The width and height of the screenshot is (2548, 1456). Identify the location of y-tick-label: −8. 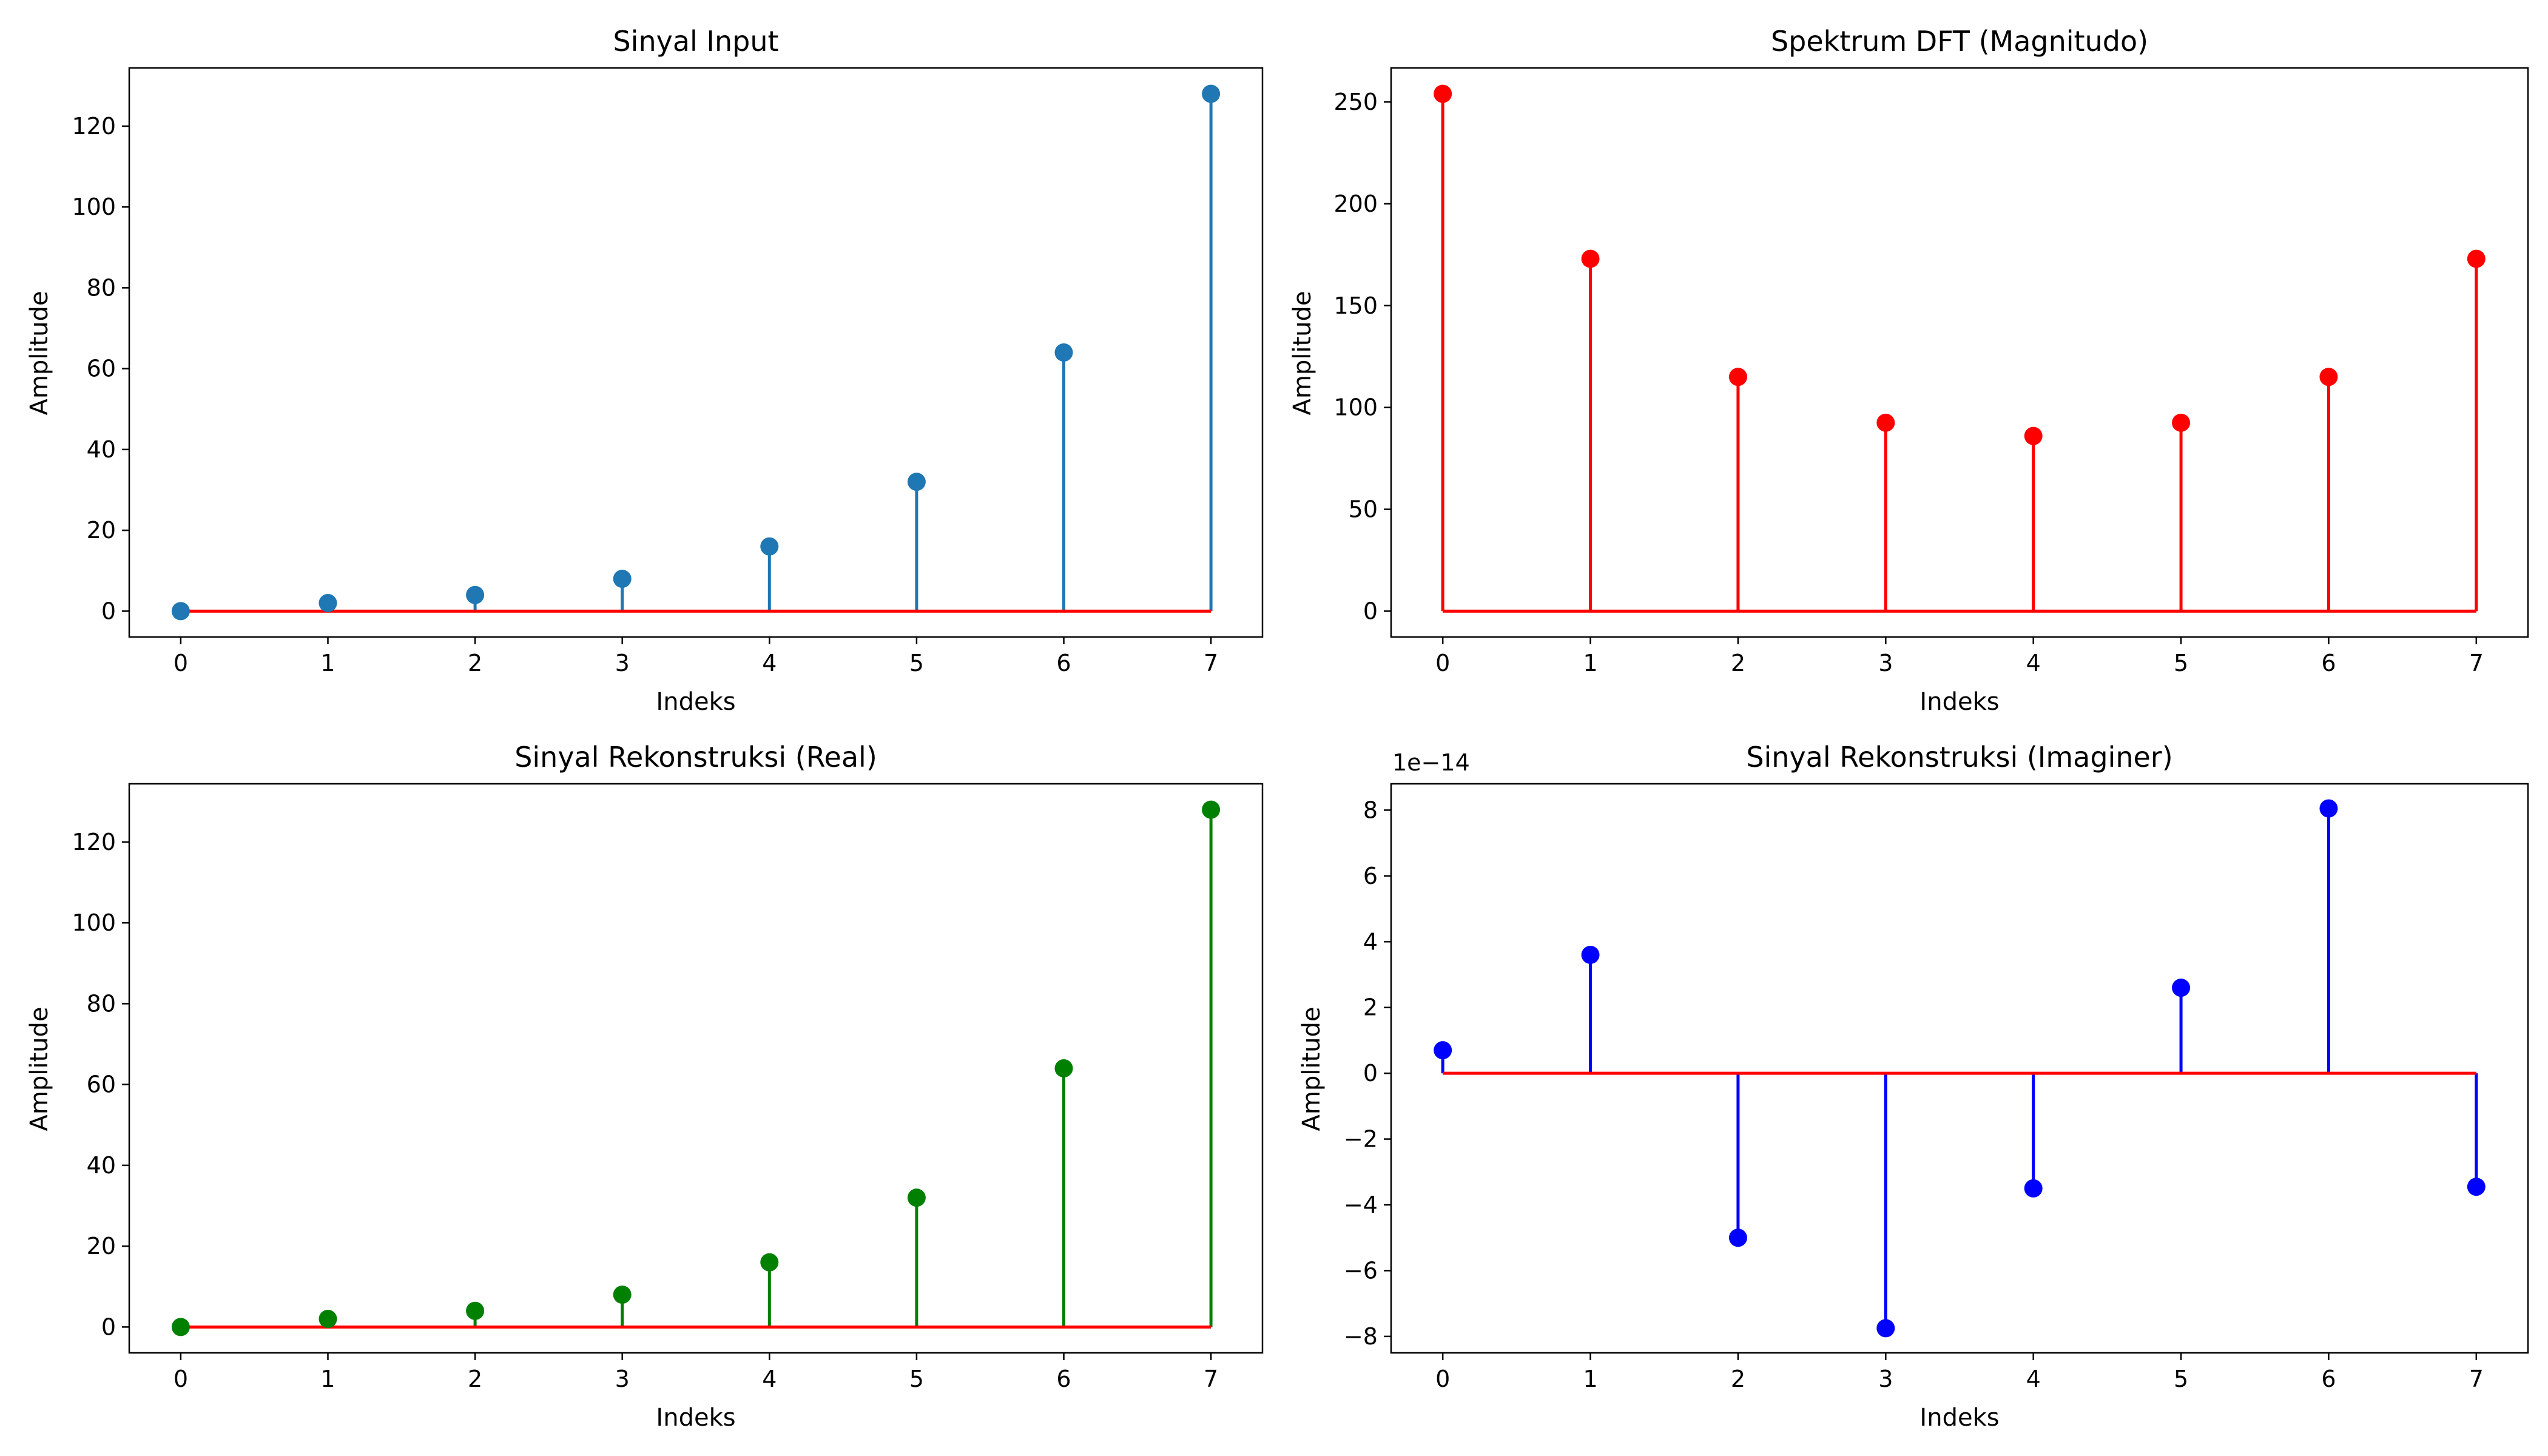
(1361, 1336).